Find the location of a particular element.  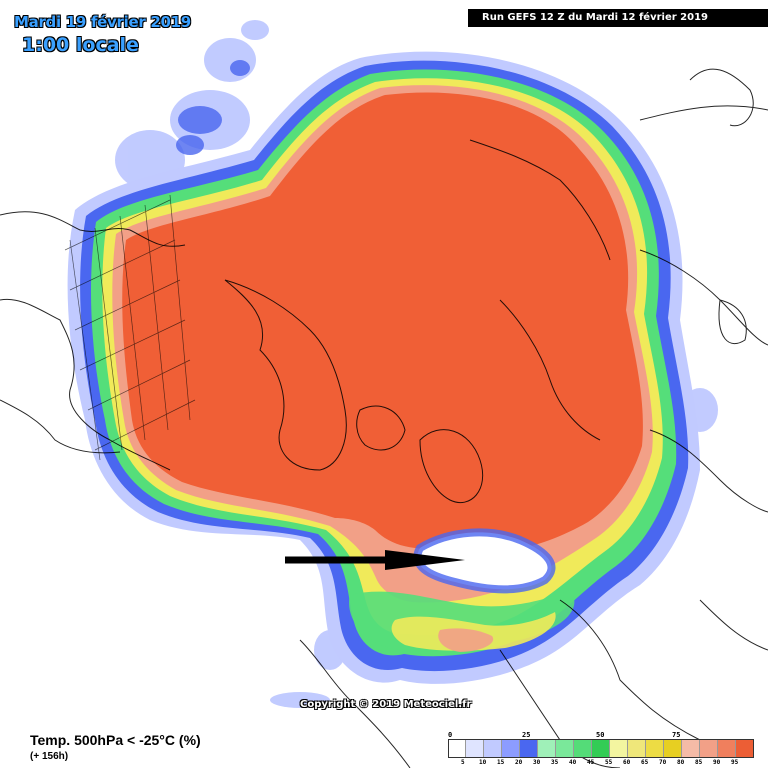

legend-frame is located at coordinates (601, 748).